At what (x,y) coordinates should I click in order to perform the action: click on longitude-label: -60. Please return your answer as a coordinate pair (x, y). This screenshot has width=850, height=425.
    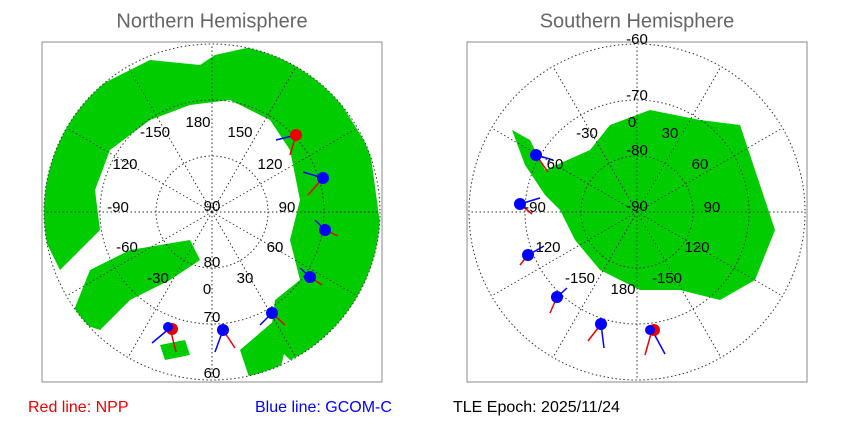
    Looking at the image, I should click on (127, 247).